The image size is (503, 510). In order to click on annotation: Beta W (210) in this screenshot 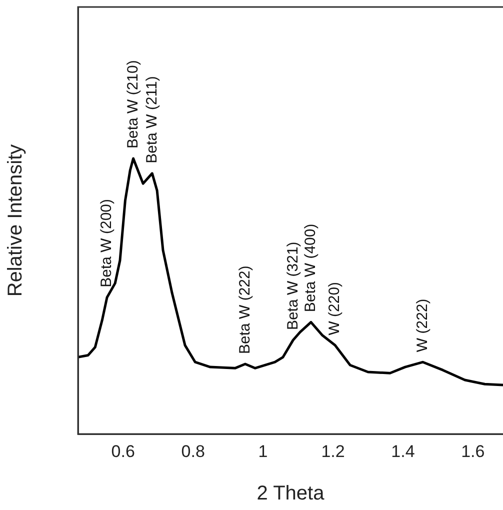, I will do `click(133, 104)`.